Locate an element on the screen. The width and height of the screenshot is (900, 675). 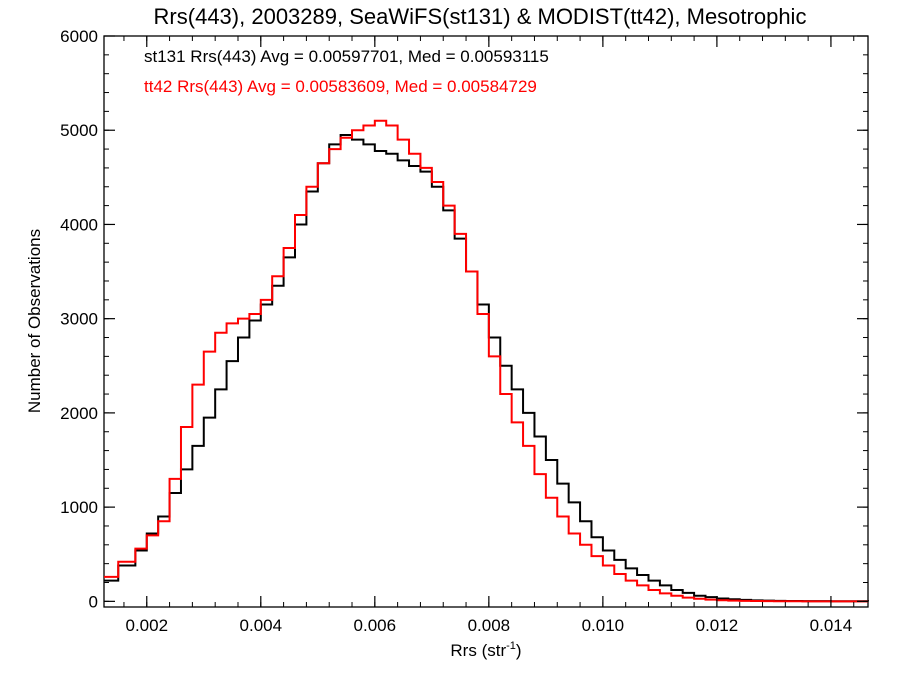
x-tick-label: 0.012 is located at coordinates (717, 625).